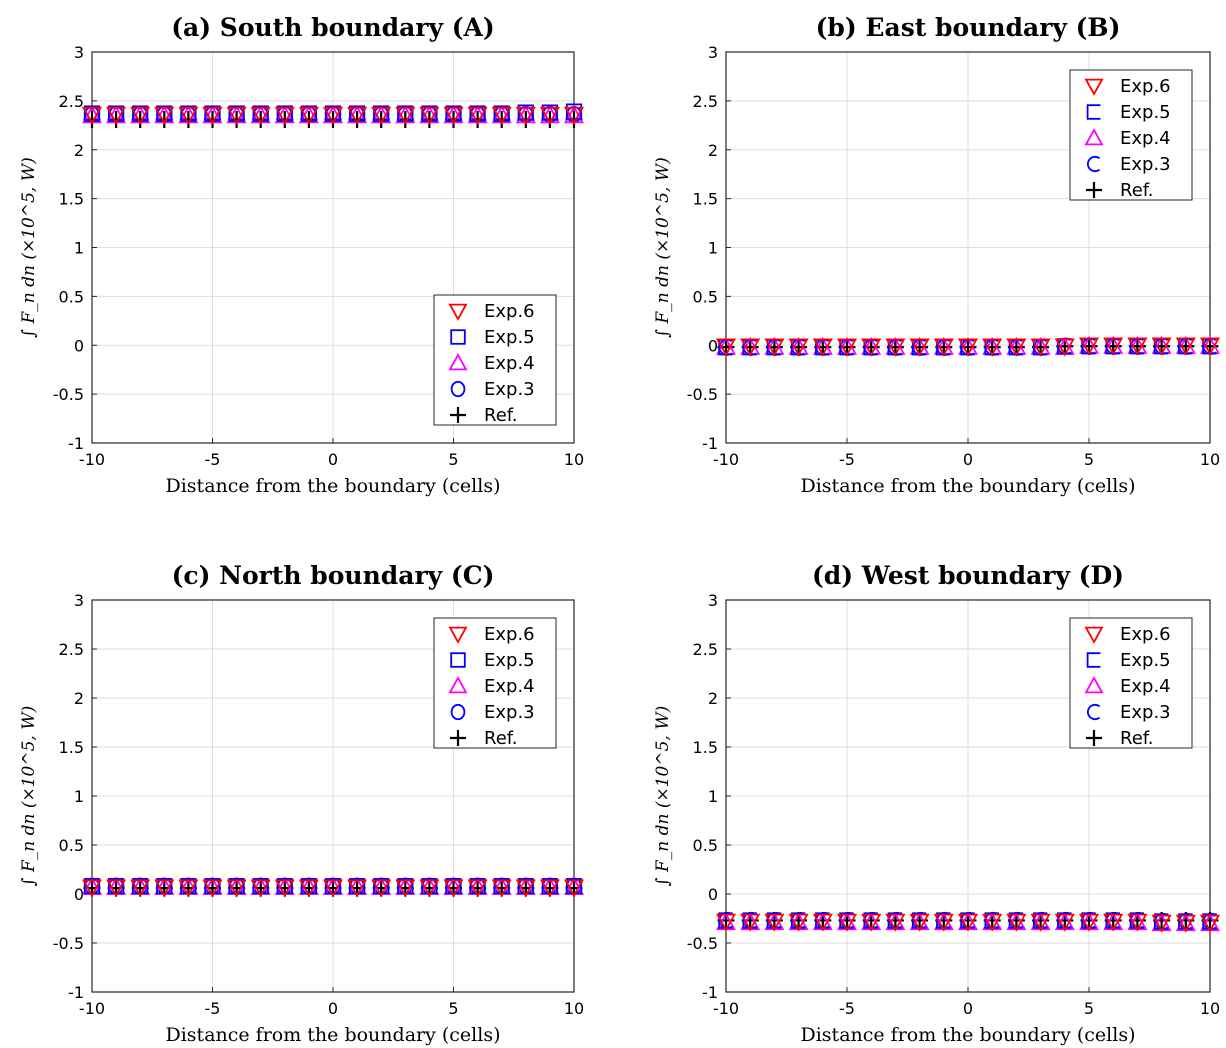  I want to click on y-tick-label: -1, so click(710, 992).